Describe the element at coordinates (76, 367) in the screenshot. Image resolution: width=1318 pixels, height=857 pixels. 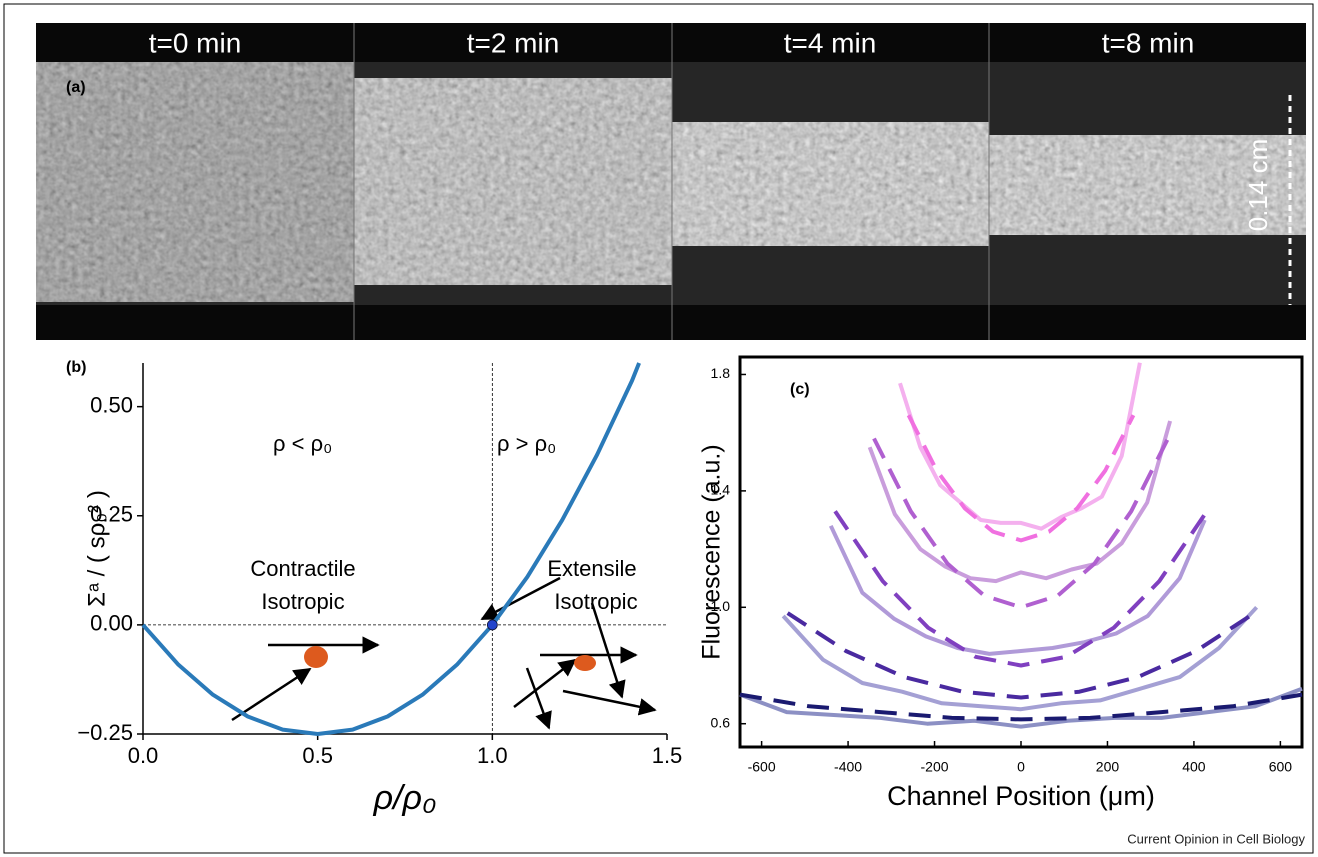
I see `panel-label: (b)` at that location.